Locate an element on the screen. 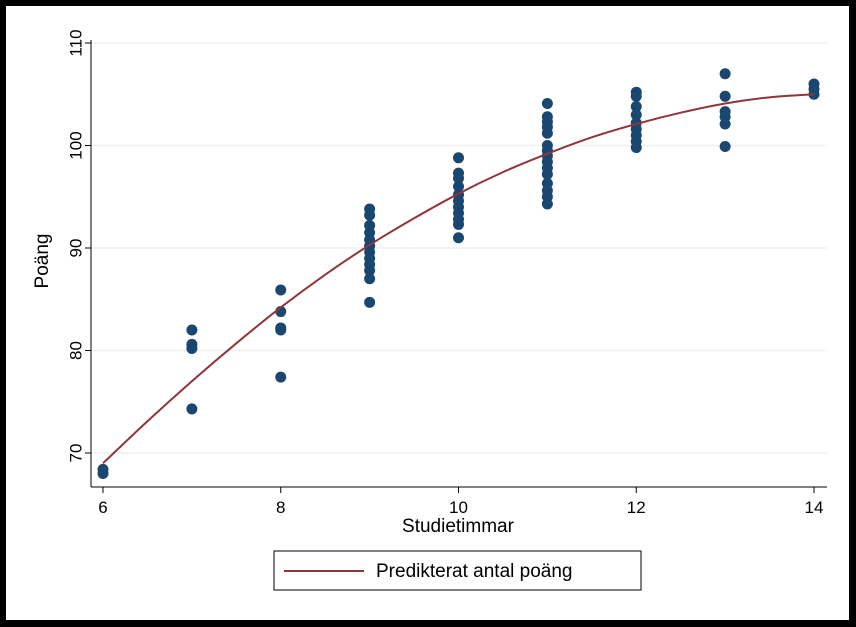  x-tick-label: 10 is located at coordinates (458, 507).